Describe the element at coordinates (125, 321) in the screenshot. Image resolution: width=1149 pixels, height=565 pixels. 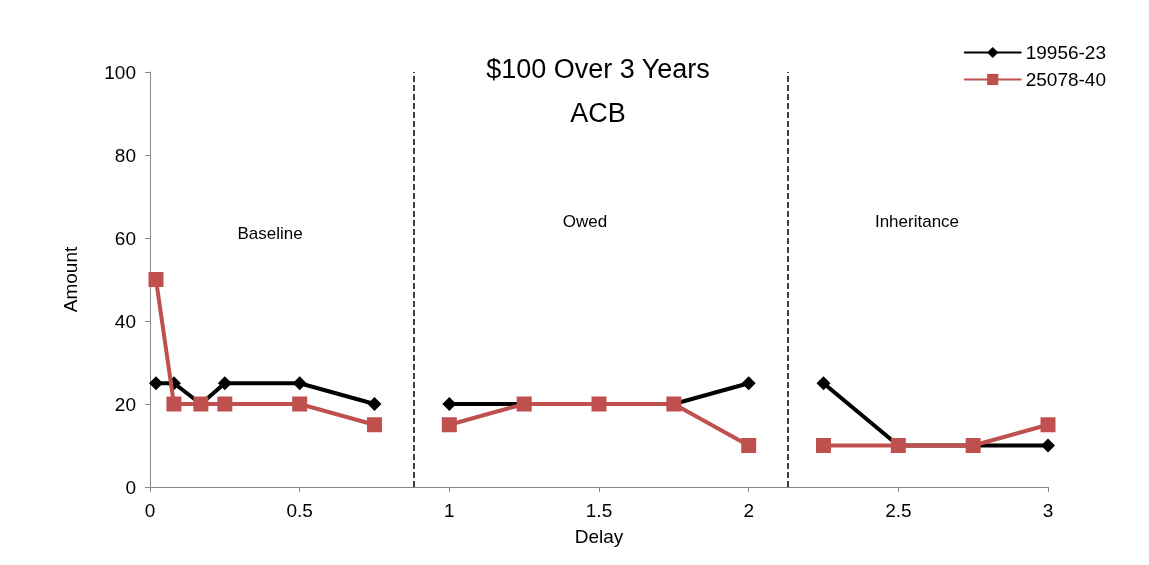
I see `y-tick-label: 40` at that location.